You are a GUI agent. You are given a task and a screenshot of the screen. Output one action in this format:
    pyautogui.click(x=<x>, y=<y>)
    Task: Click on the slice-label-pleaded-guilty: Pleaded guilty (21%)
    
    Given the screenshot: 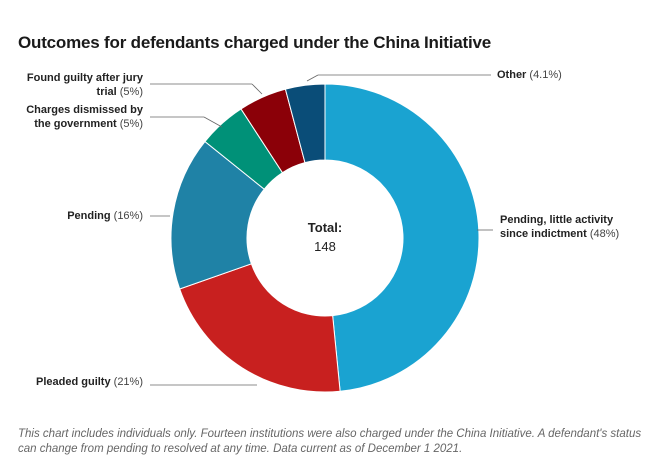 What is the action you would take?
    pyautogui.click(x=89, y=382)
    